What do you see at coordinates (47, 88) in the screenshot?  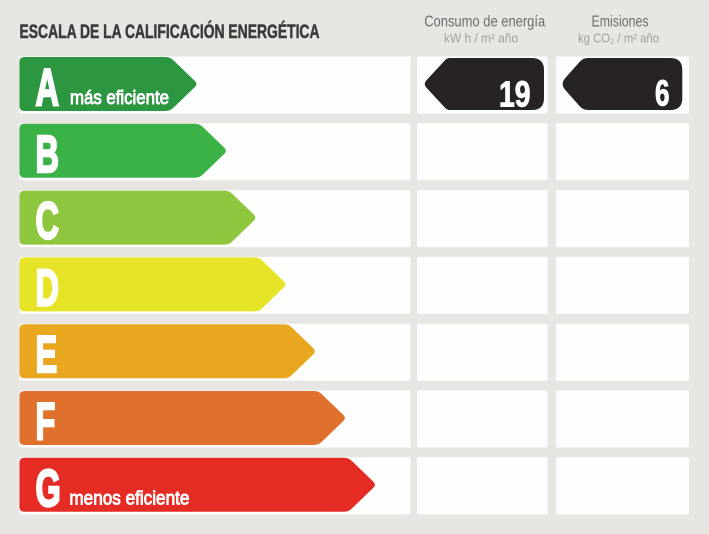 I see `svg-text: A` at bounding box center [47, 88].